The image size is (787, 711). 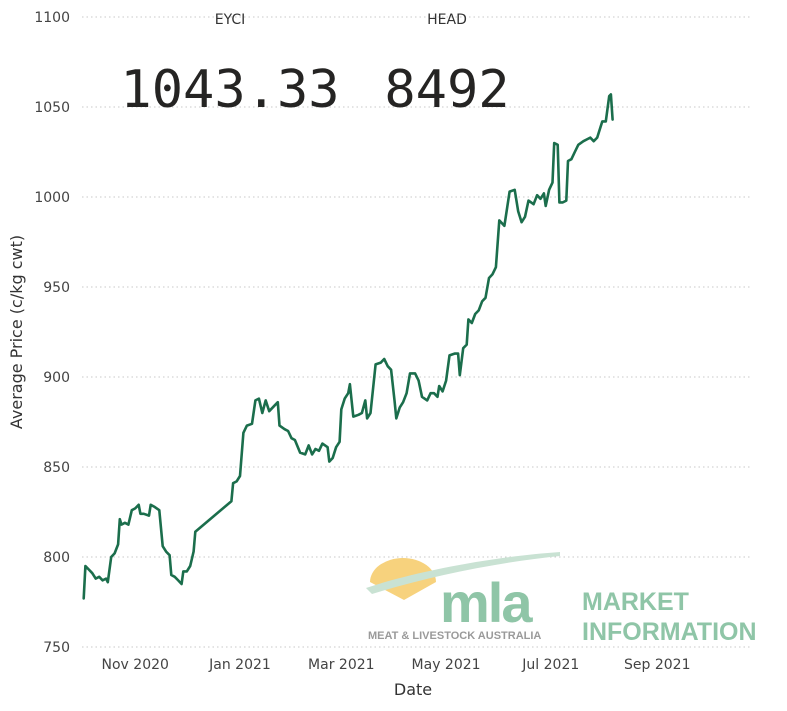 I want to click on y-tick-label: 1050, so click(x=52, y=108).